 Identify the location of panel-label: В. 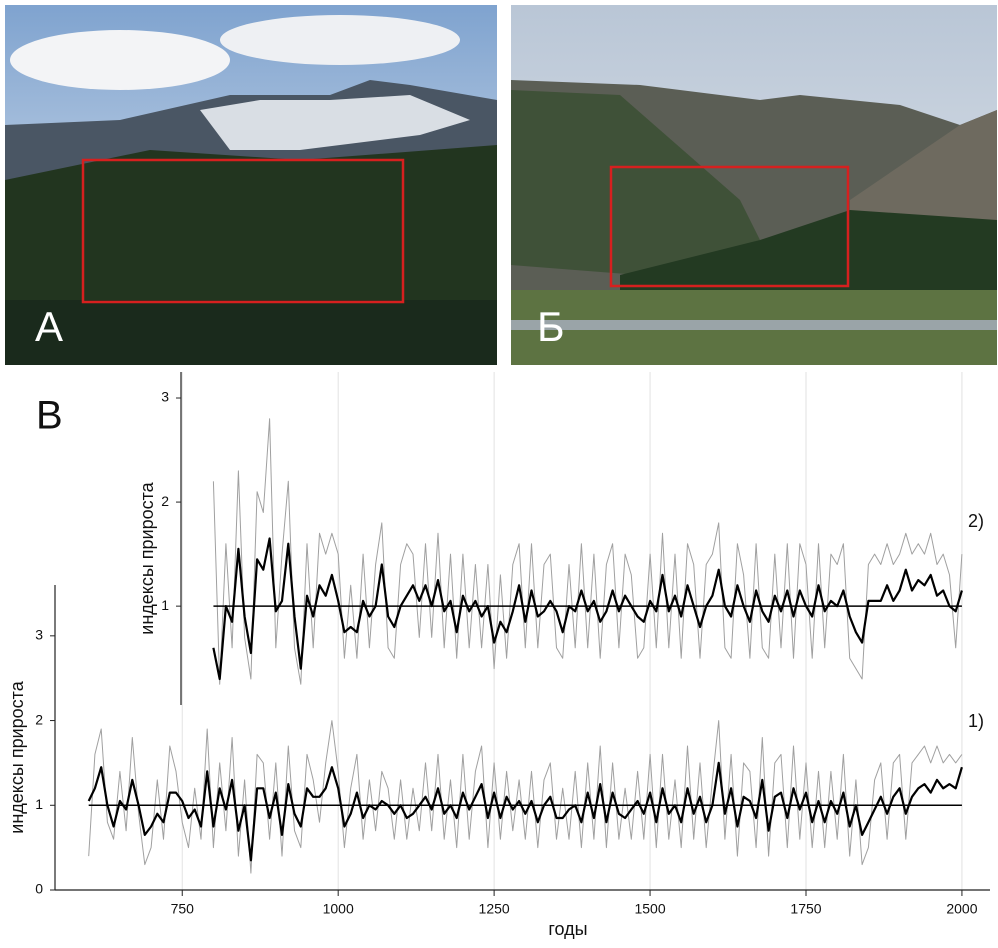
(49, 416).